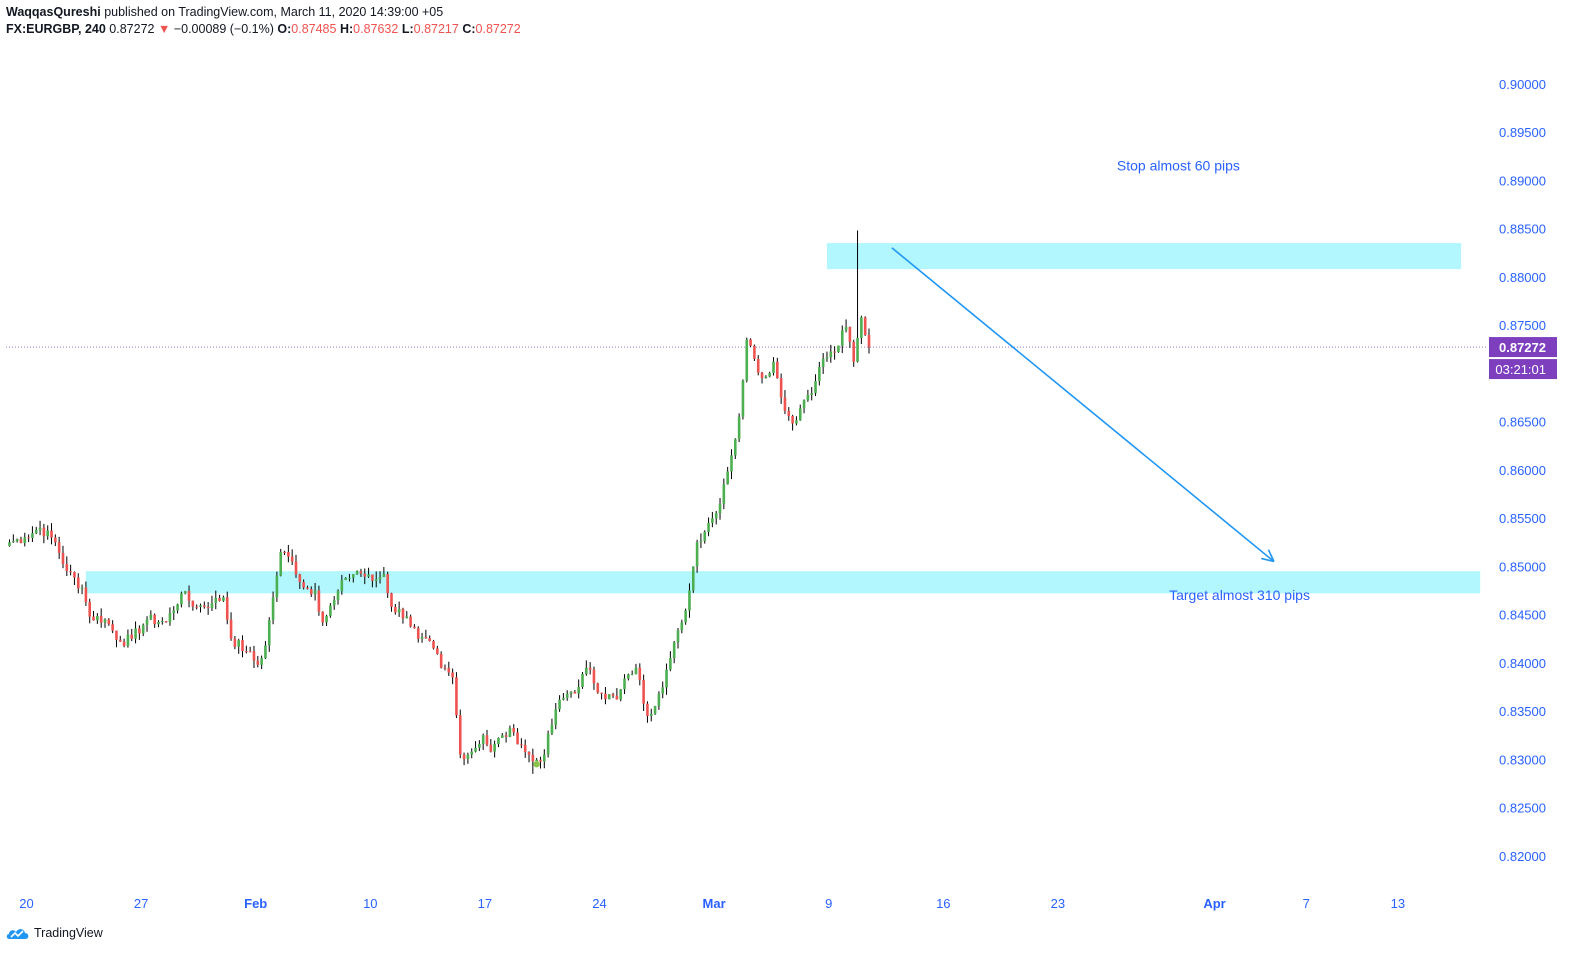 Image resolution: width=1596 pixels, height=971 pixels. I want to click on target-annotation: Target almost 310 pips, so click(1239, 595).